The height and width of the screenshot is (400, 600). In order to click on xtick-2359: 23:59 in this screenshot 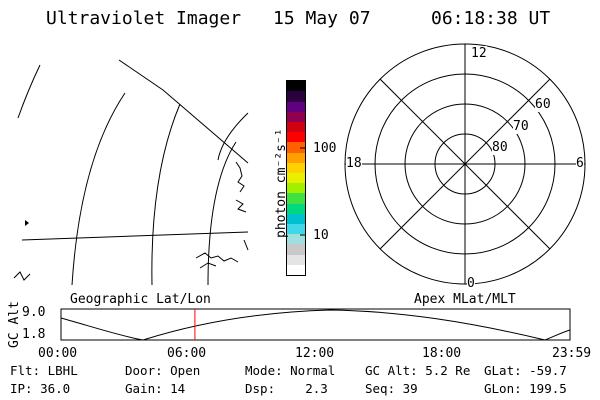, I will do `click(572, 353)`.